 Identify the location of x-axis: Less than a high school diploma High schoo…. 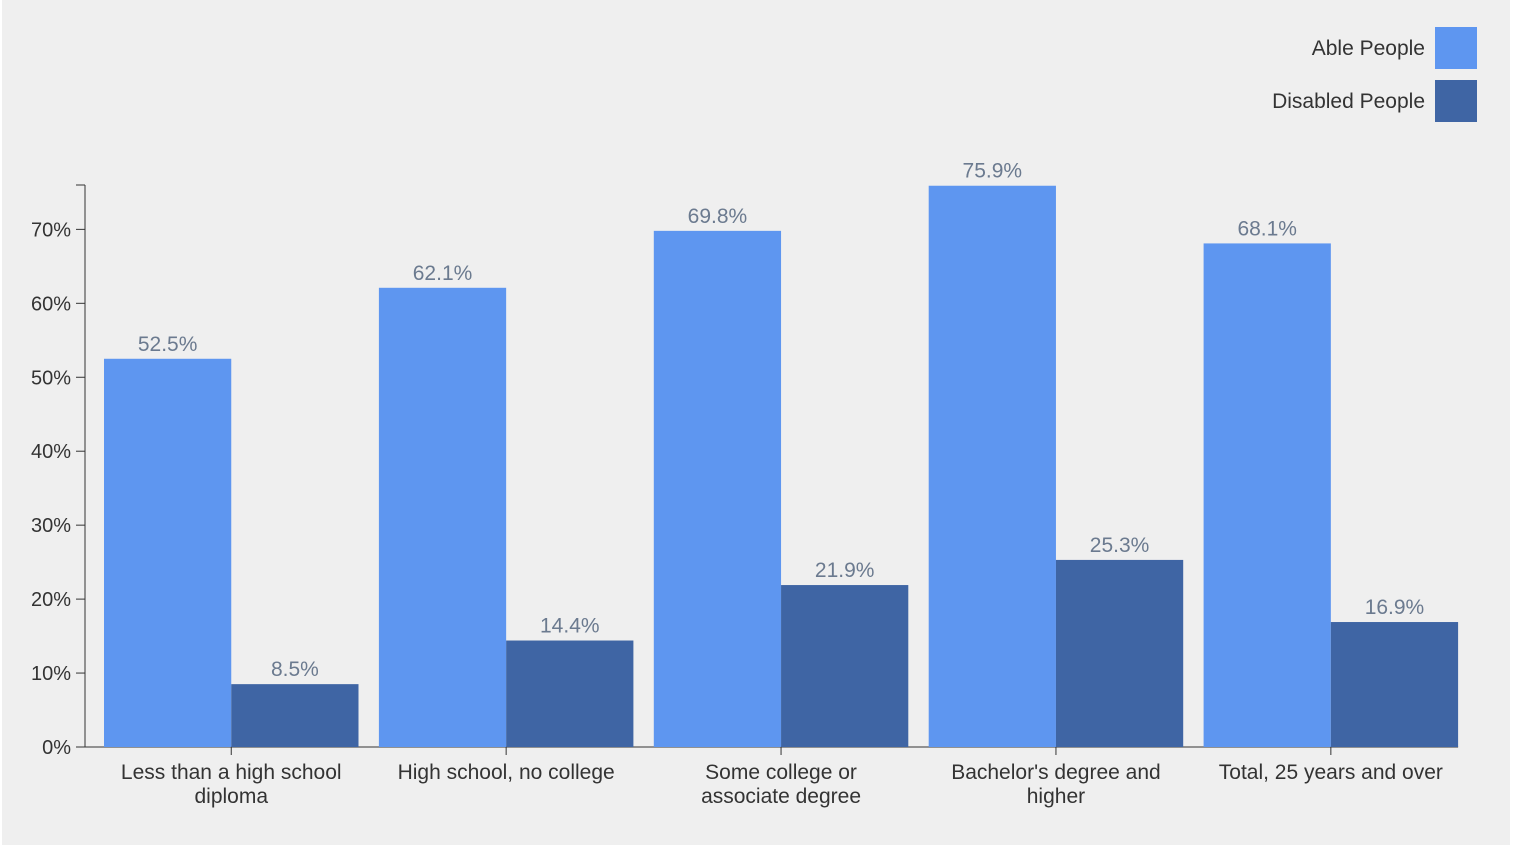
(772, 777).